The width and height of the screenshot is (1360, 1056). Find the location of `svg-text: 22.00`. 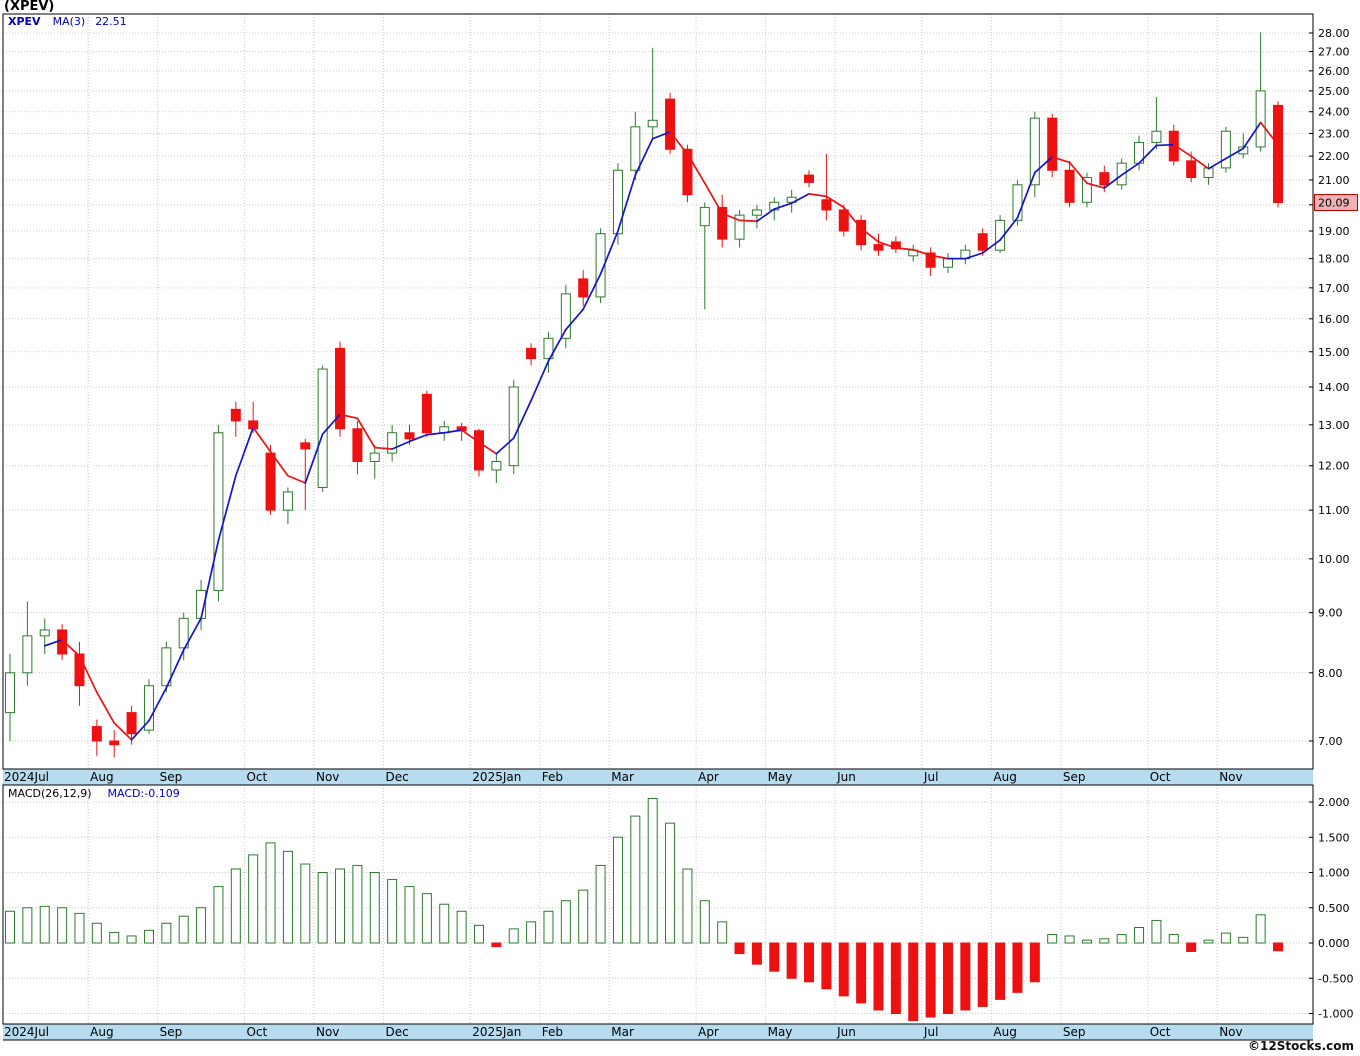

svg-text: 22.00 is located at coordinates (1334, 156).